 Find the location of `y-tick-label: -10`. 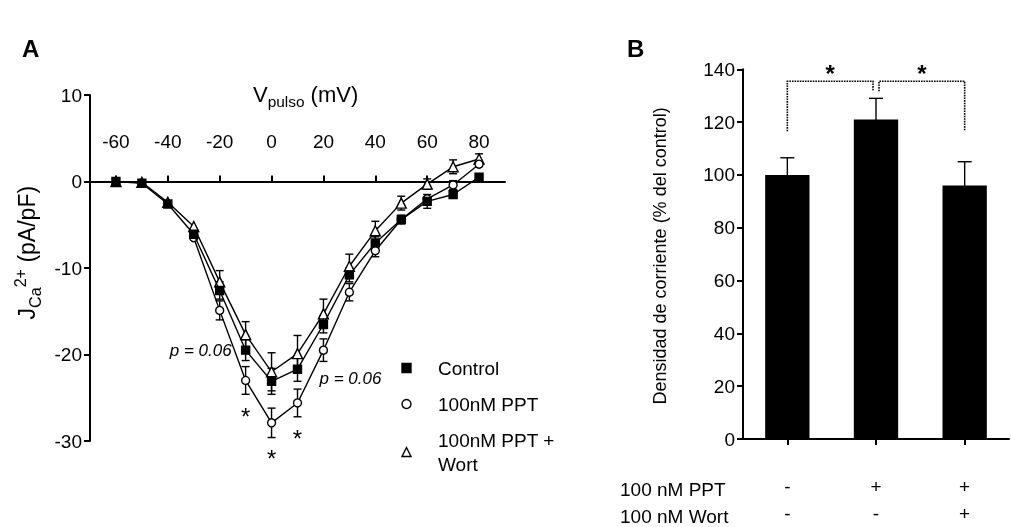

y-tick-label: -10 is located at coordinates (68, 268).